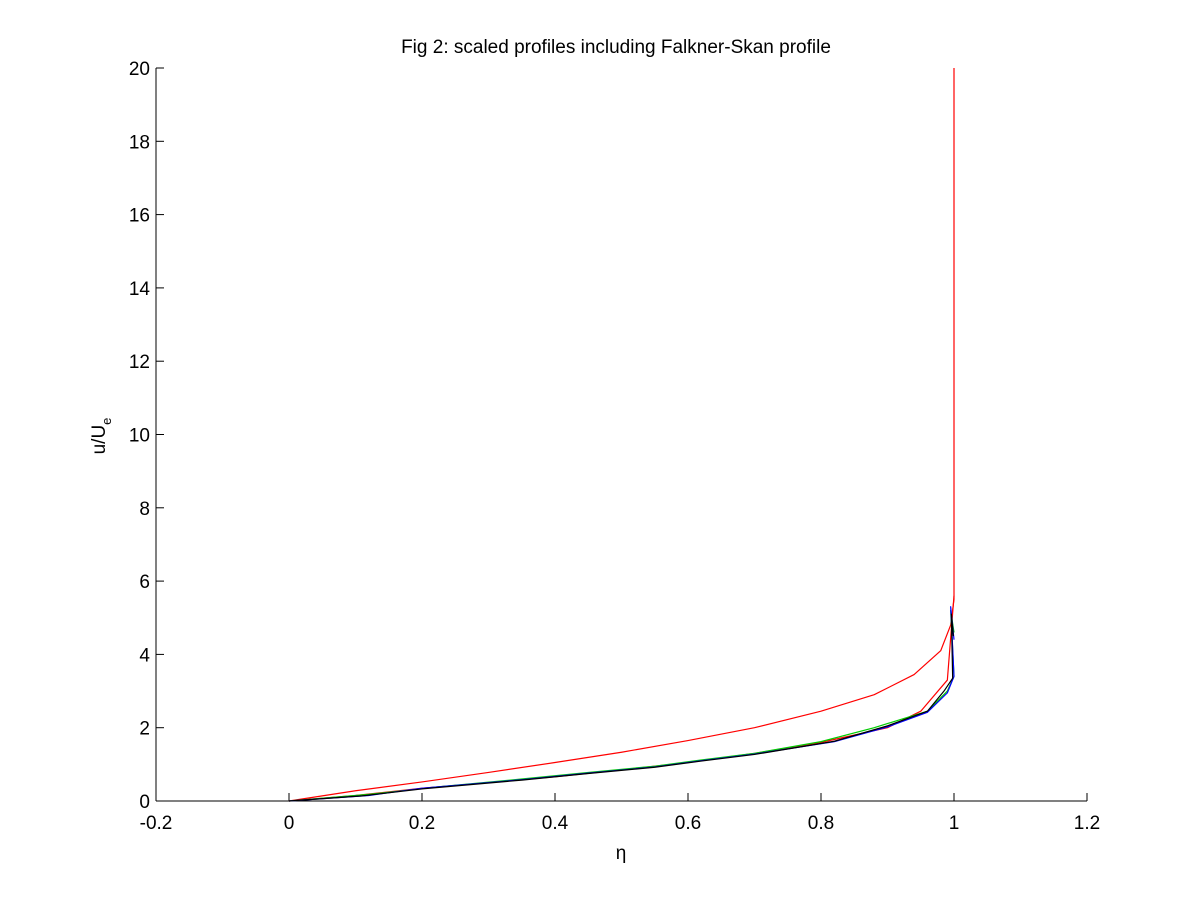  What do you see at coordinates (144, 802) in the screenshot?
I see `y-tick-label: 0` at bounding box center [144, 802].